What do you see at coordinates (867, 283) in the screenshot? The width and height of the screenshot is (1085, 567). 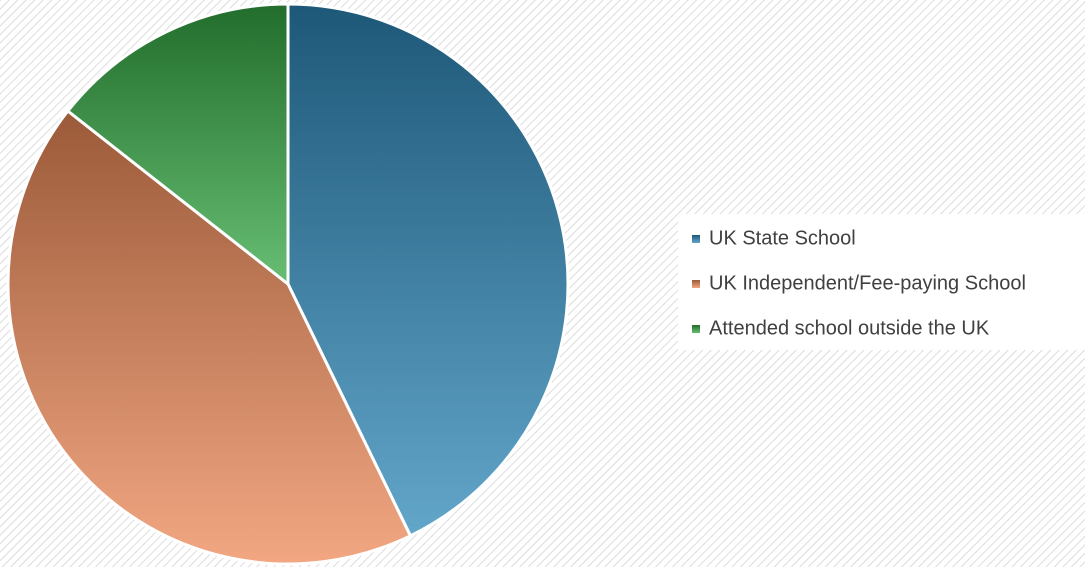 I see `legend-label: UK Independent/Fee-paying School` at bounding box center [867, 283].